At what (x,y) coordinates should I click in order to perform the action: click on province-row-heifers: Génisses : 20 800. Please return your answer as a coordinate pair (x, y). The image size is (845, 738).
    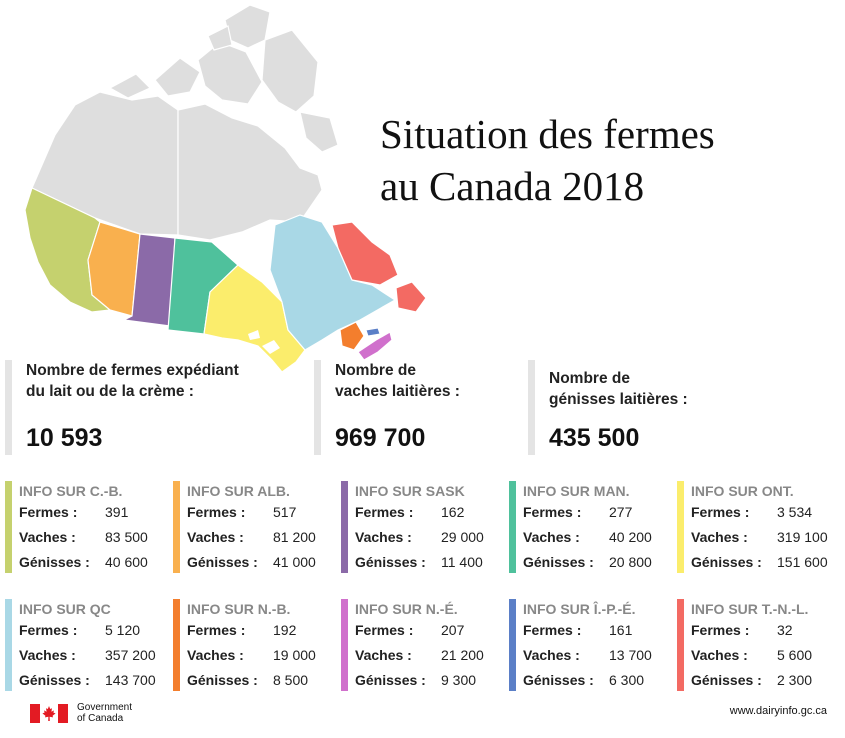
    Looking at the image, I should click on (596, 562).